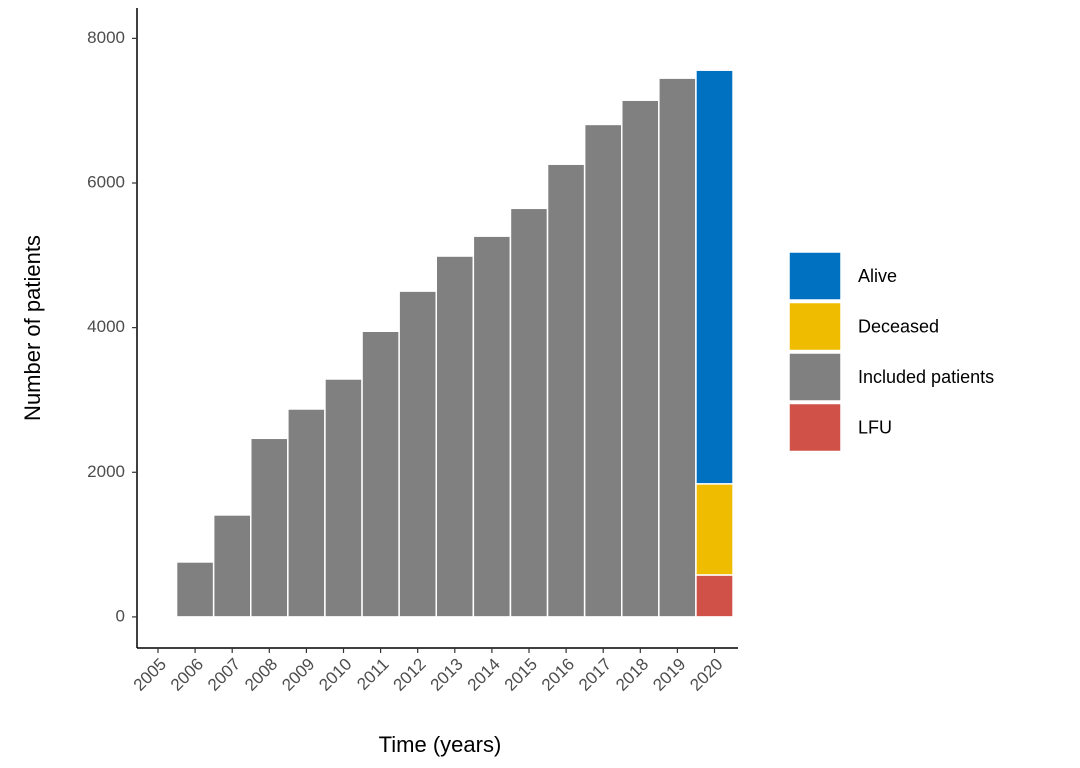  Describe the element at coordinates (877, 276) in the screenshot. I see `legend-label: Alive` at that location.